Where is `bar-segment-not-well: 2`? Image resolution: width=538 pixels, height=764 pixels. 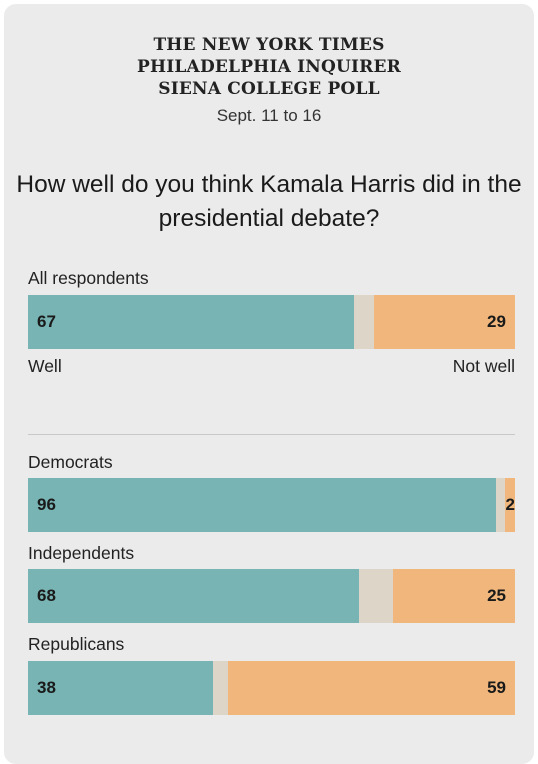
bar-segment-not-well: 2 is located at coordinates (510, 505).